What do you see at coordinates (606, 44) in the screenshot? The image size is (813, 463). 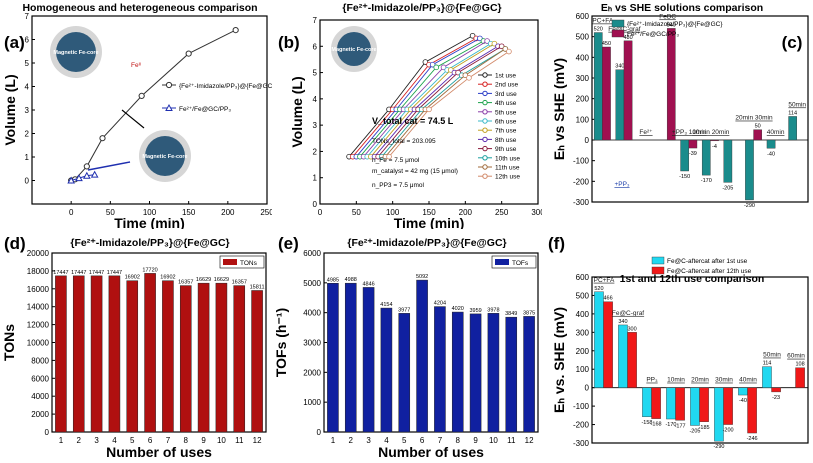 I see `data-label-c: 450` at bounding box center [606, 44].